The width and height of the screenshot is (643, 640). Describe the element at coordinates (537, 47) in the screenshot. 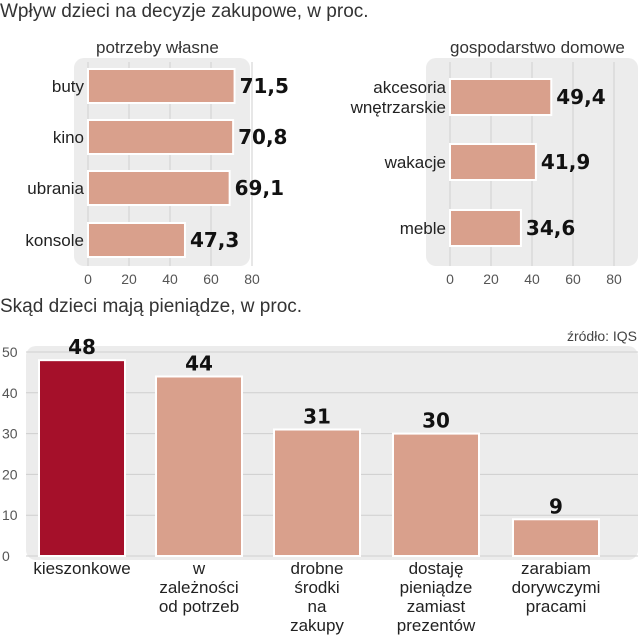

I see `panel-title-household: gospodarstwo domowe` at that location.